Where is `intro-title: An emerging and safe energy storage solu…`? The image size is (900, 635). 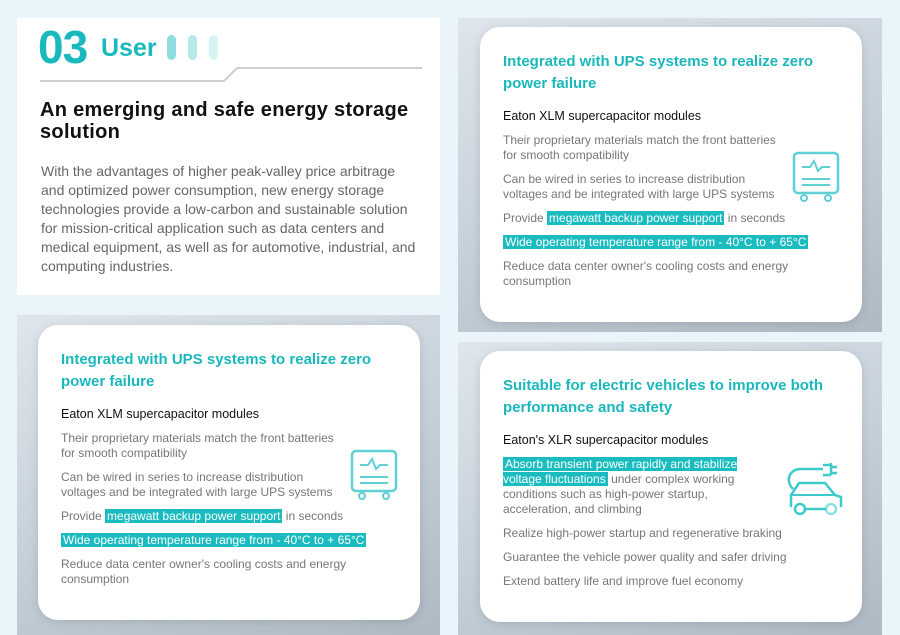
intro-title: An emerging and safe energy storage solu… is located at coordinates (224, 121).